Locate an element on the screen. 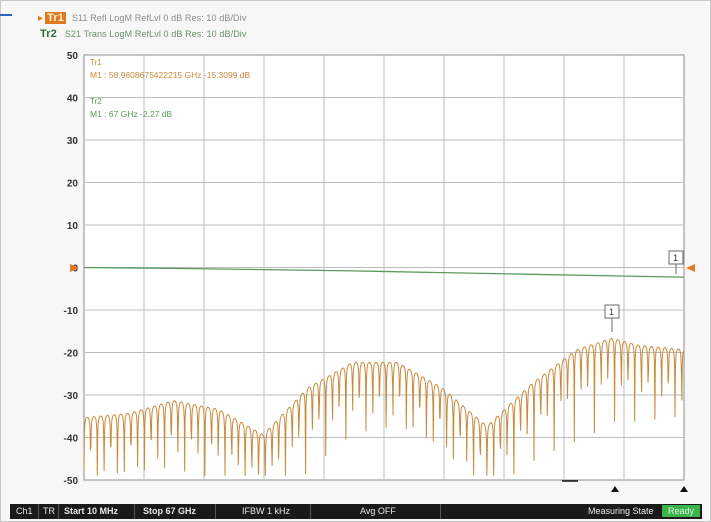 This screenshot has width=711, height=522. marker1-tag-s21: 1 is located at coordinates (676, 262).